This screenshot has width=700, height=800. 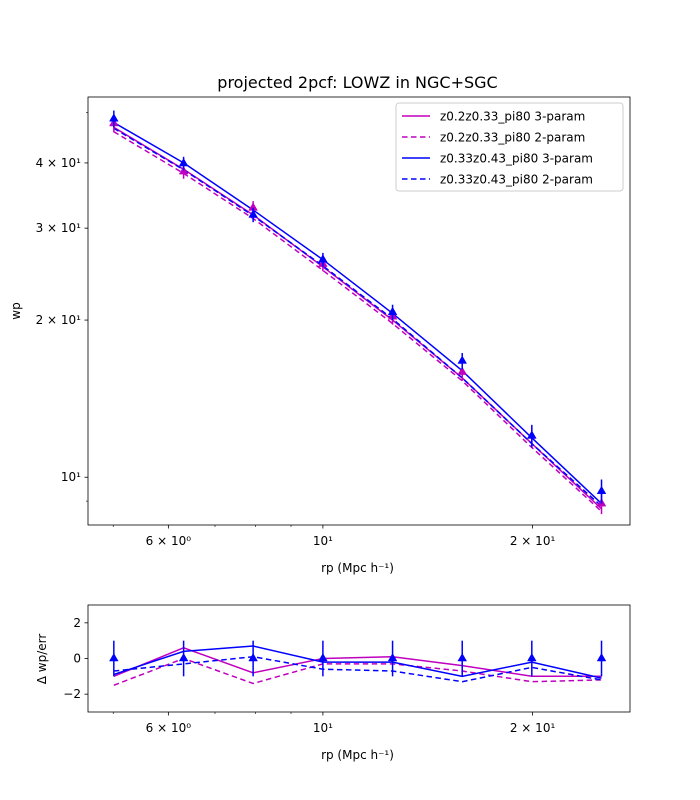 What do you see at coordinates (169, 541) in the screenshot?
I see `x-tick-label: 6 × 10⁰` at bounding box center [169, 541].